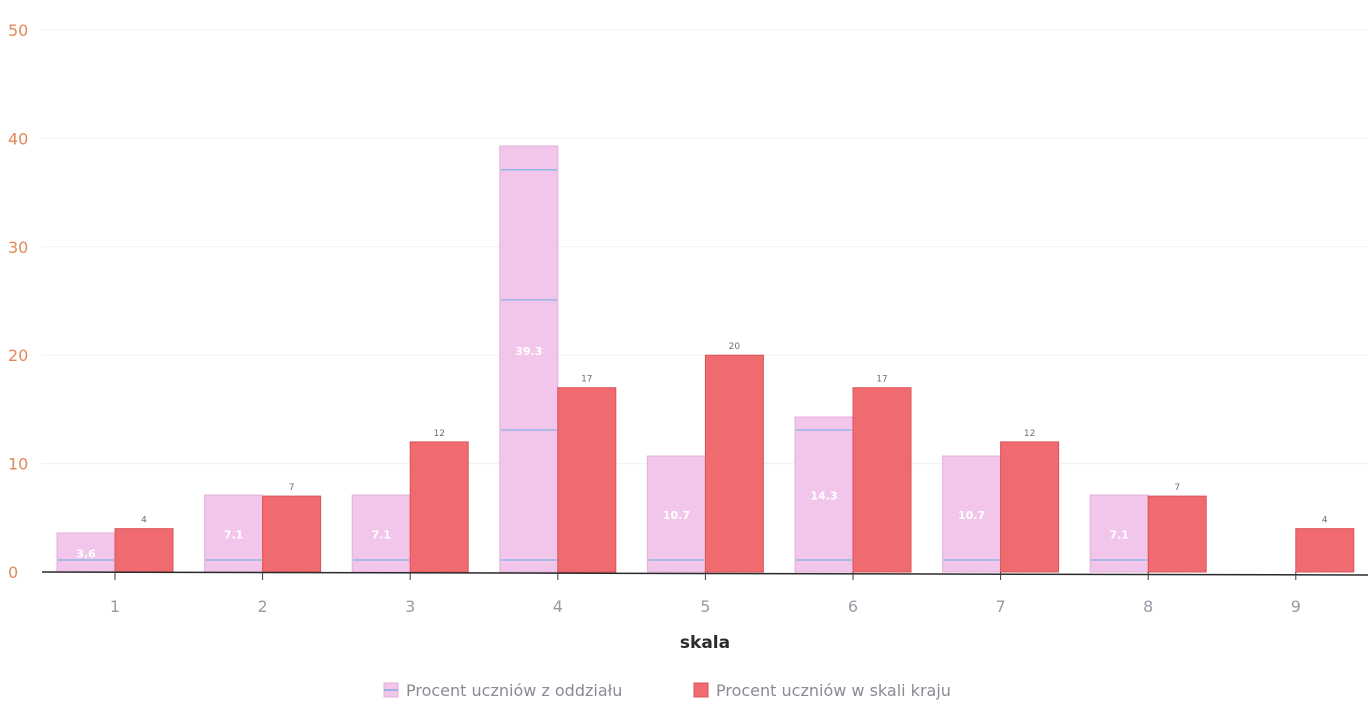 The image size is (1368, 702). What do you see at coordinates (528, 351) in the screenshot?
I see `data-label-school-4: 39.3` at bounding box center [528, 351].